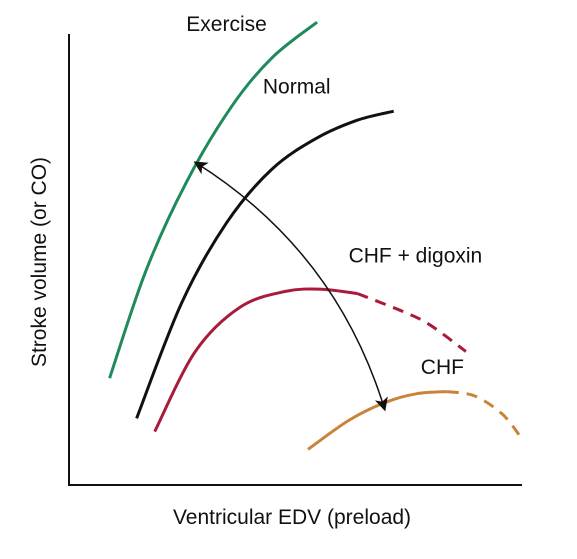 The image size is (577, 559). What do you see at coordinates (377, 420) in the screenshot?
I see `curve-chf` at bounding box center [377, 420].